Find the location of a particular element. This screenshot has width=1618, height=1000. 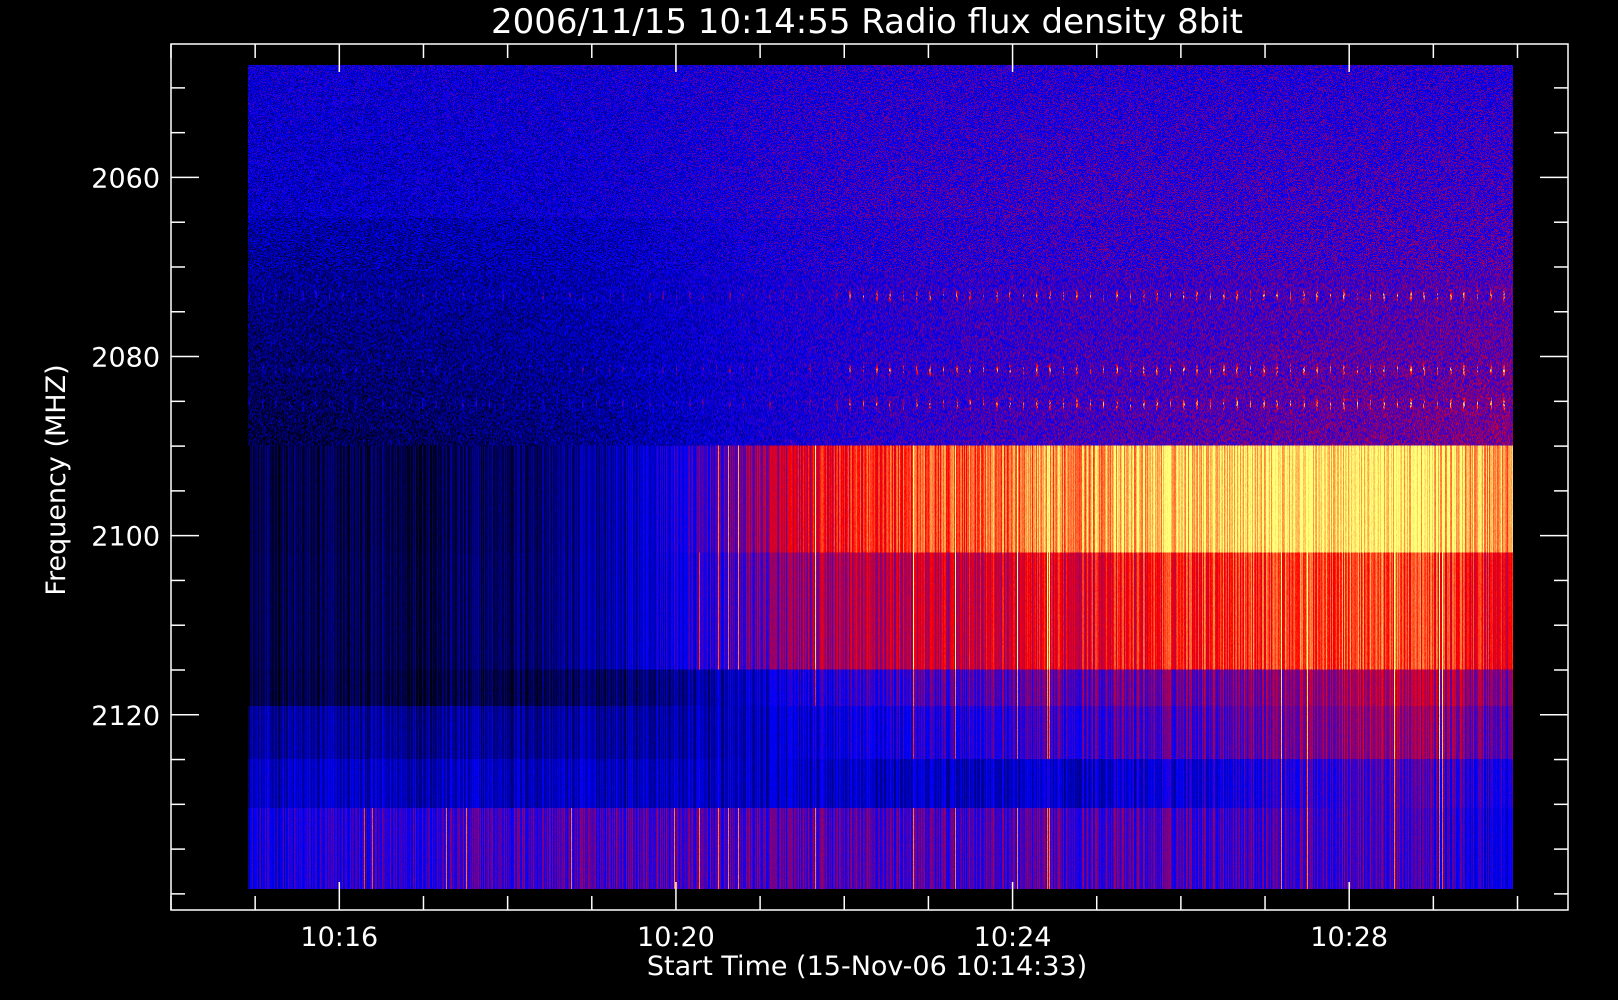

y-tick-label: 2080 is located at coordinates (125, 358).